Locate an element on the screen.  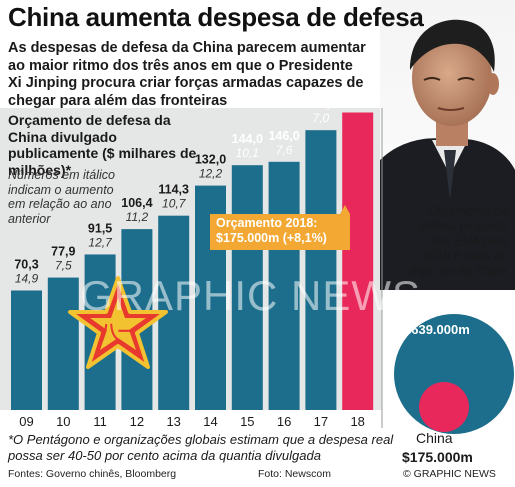
x-tick-label-12: 12 is located at coordinates (137, 421).